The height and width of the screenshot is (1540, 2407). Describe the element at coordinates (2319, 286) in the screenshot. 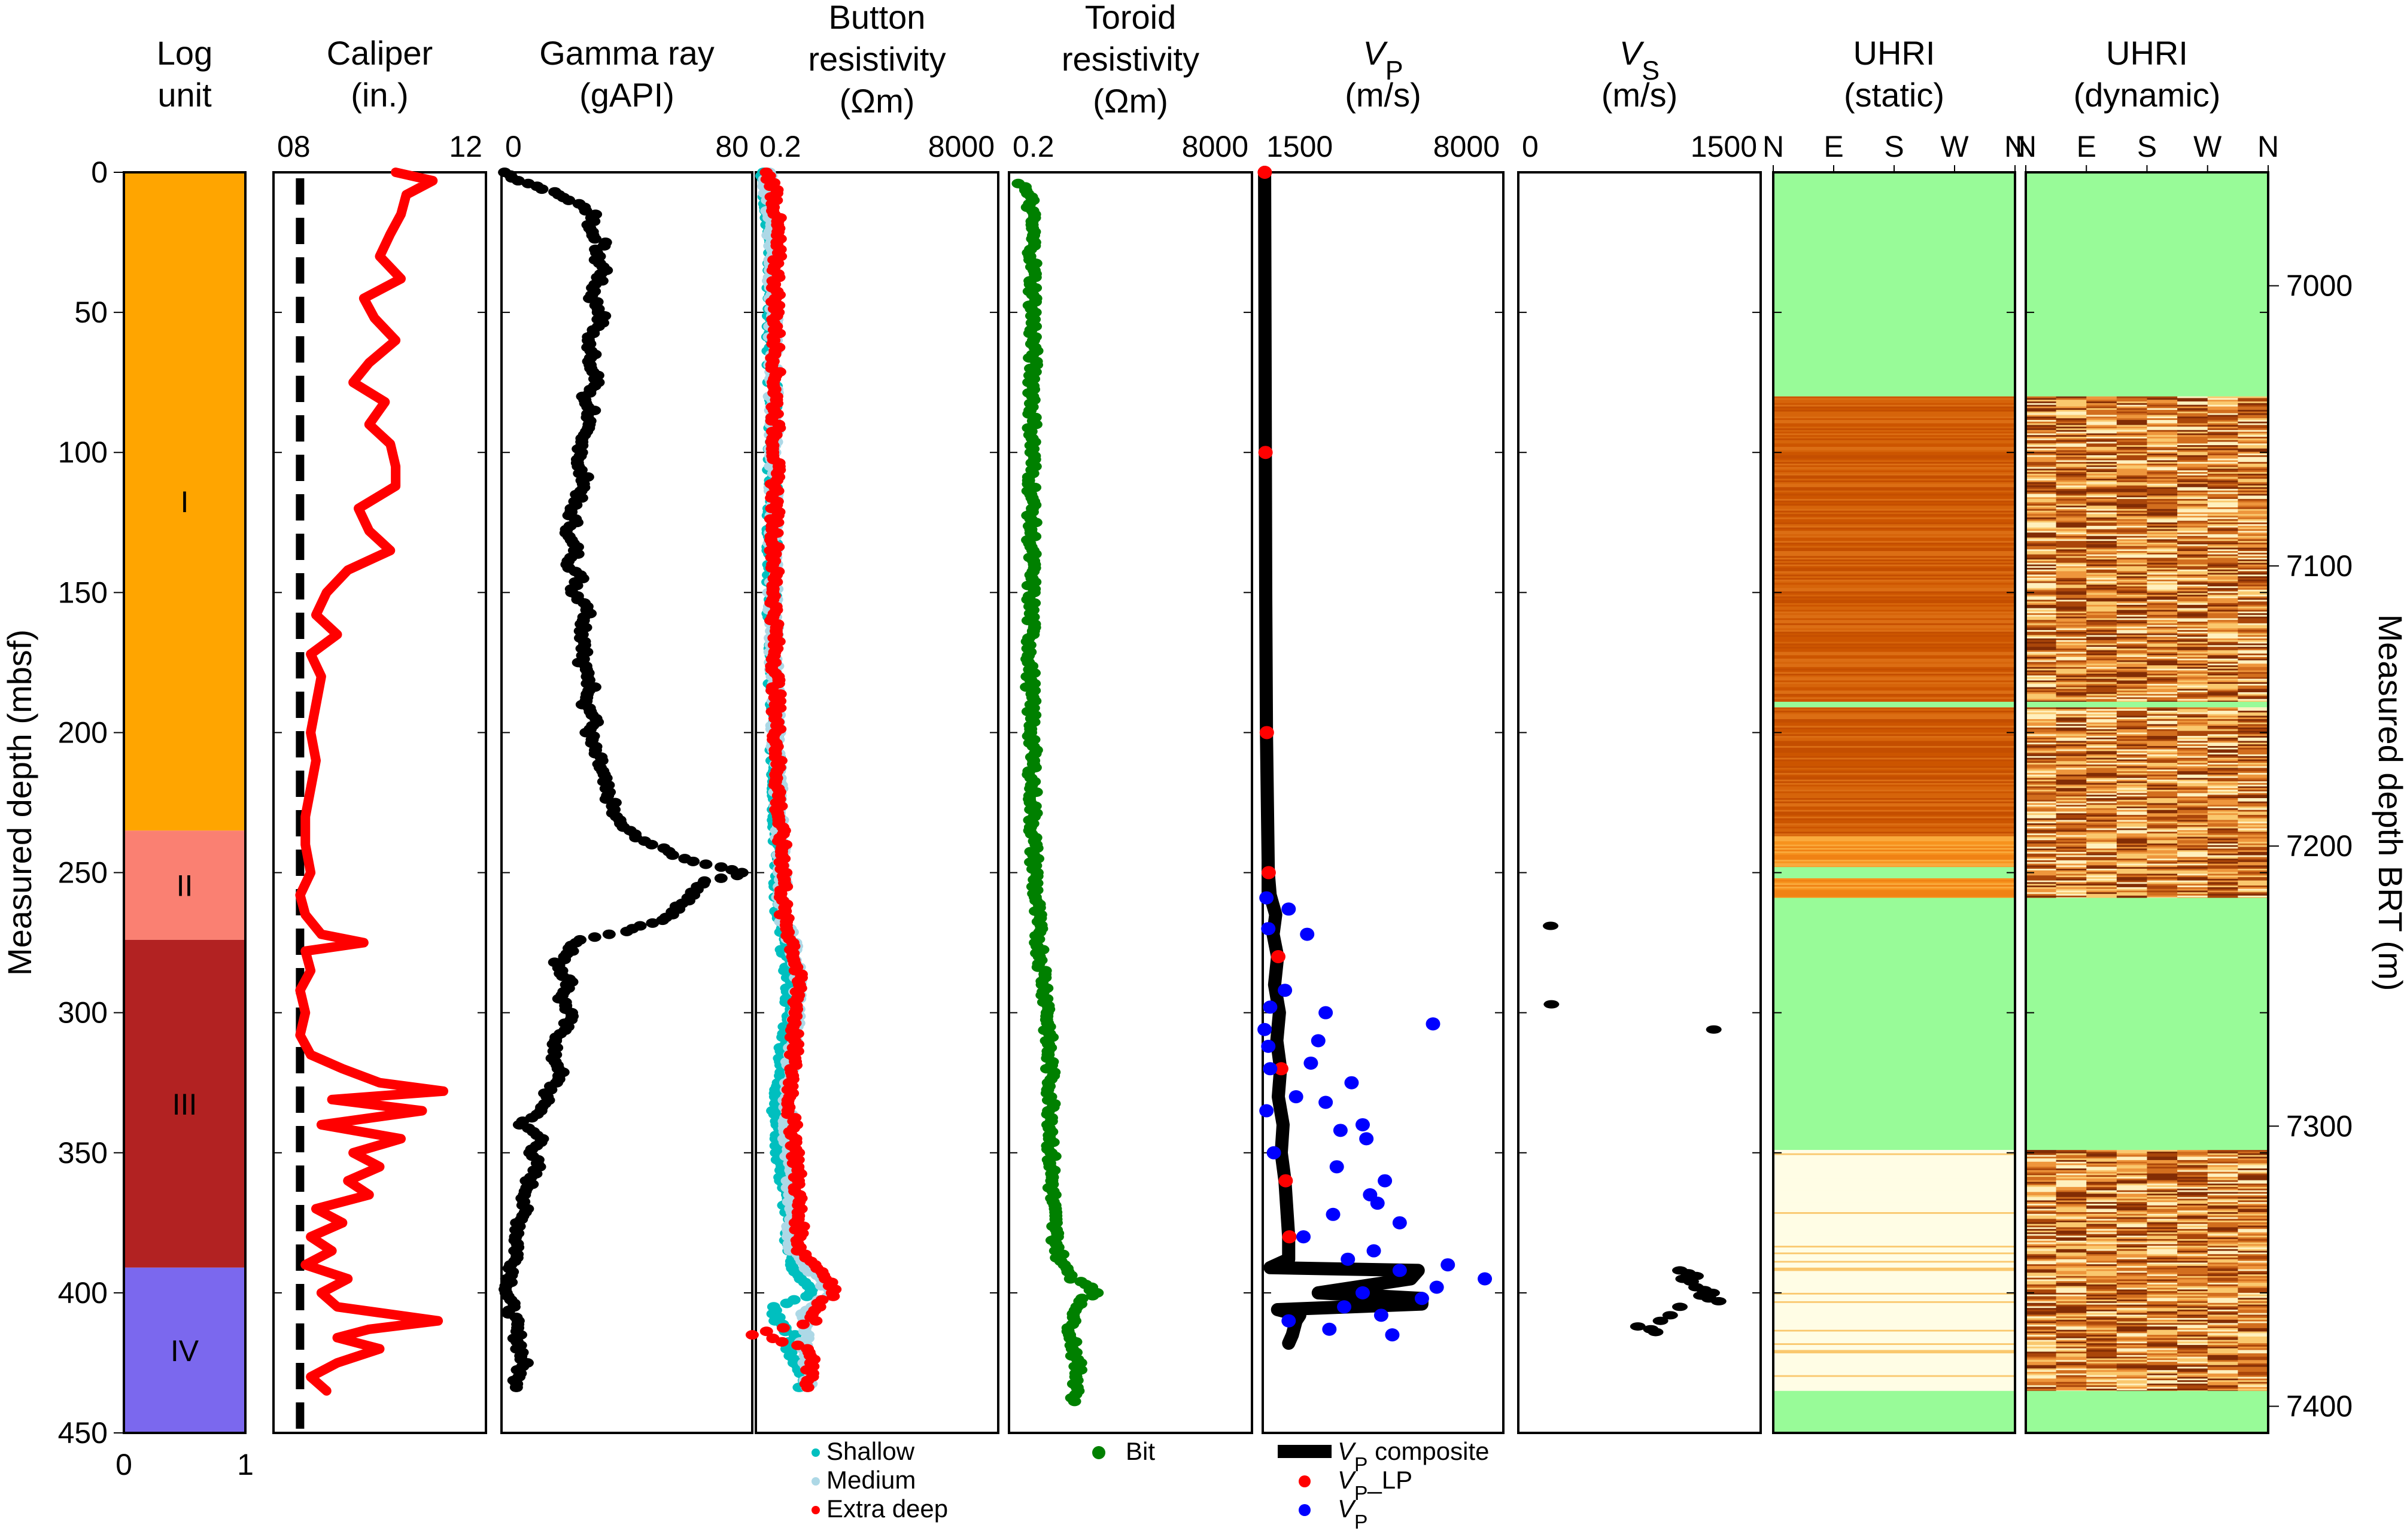

I see `right-axis-tick-label: 7000` at that location.